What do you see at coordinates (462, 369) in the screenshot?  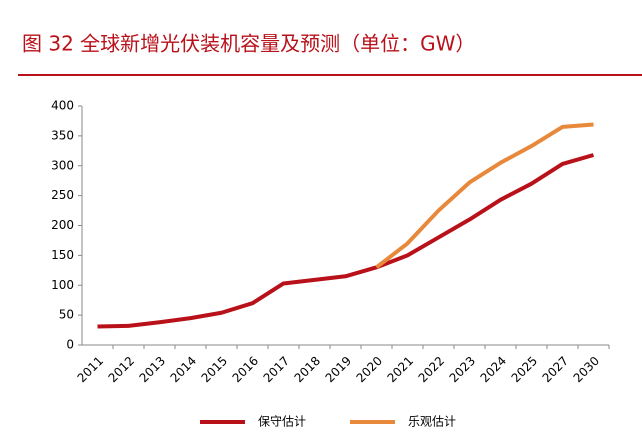 I see `x-tick-label: 2023` at bounding box center [462, 369].